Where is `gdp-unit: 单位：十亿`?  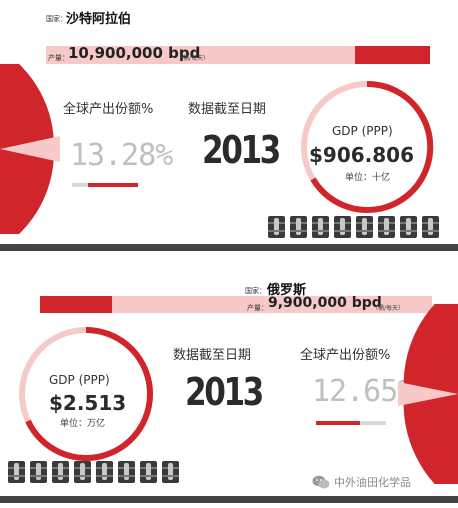
gdp-unit: 单位：十亿 is located at coordinates (368, 178).